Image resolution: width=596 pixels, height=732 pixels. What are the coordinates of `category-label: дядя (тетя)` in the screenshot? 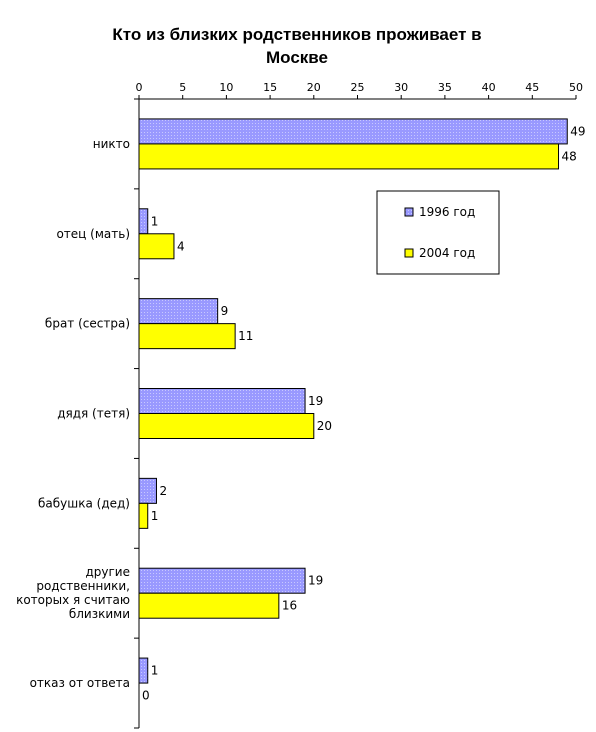 It's located at (93, 414).